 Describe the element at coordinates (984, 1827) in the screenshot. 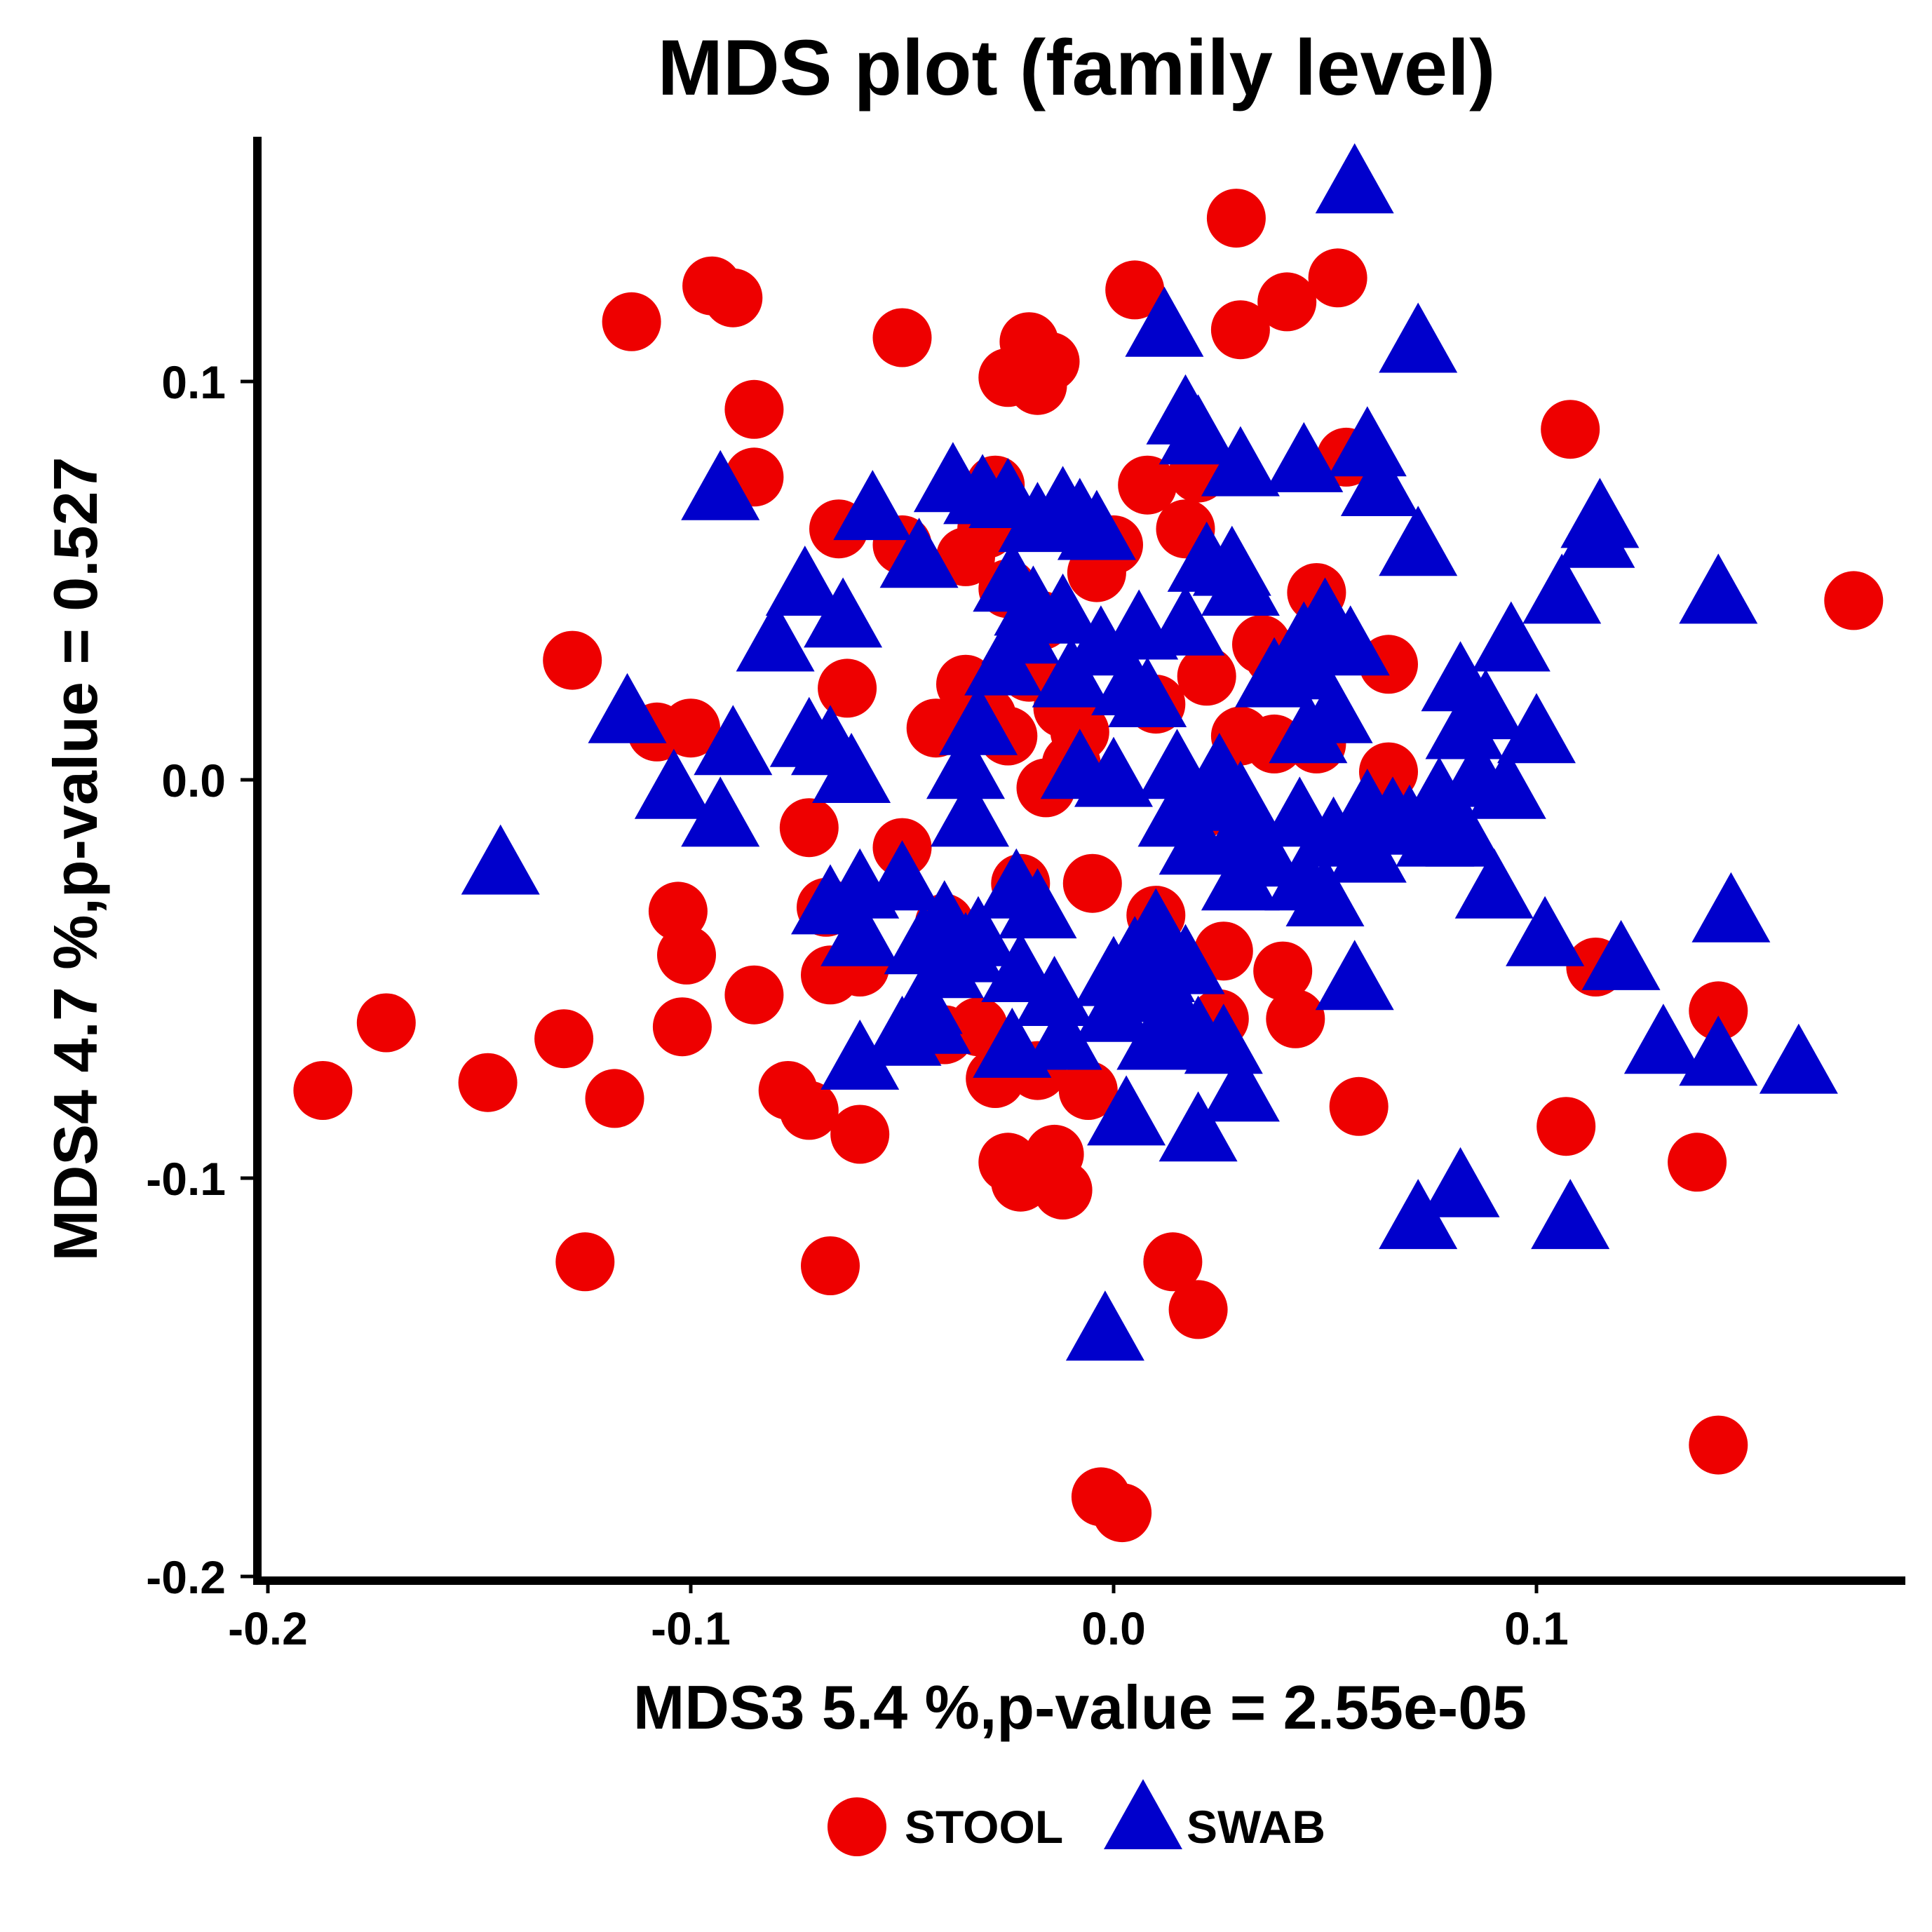

I see `legend-stool-label: STOOL` at that location.